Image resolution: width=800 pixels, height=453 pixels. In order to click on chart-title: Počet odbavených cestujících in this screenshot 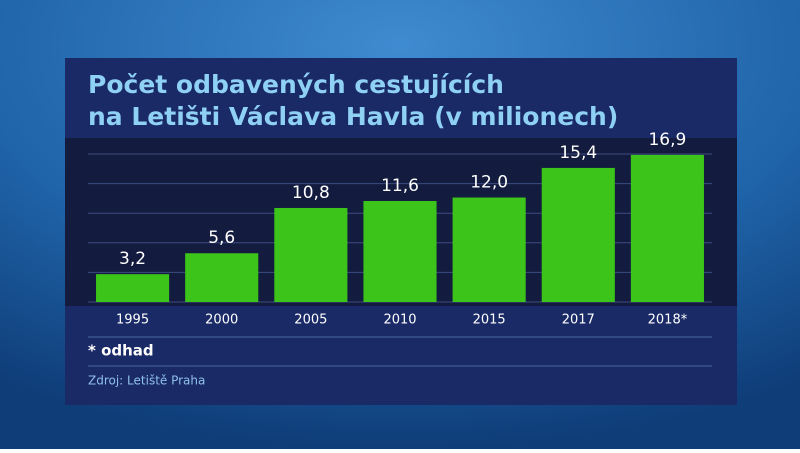, I will do `click(296, 84)`.